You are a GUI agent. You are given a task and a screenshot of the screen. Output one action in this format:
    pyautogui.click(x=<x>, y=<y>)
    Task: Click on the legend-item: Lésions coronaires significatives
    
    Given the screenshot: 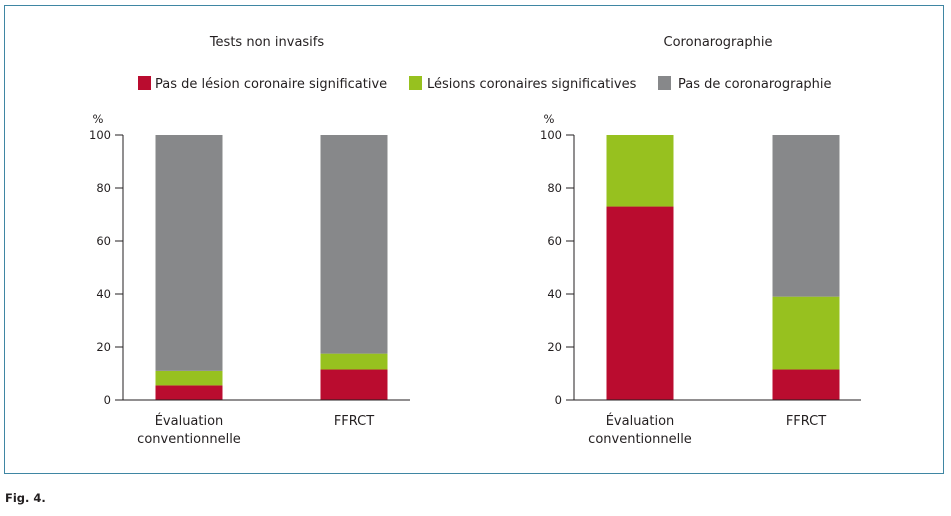 What is the action you would take?
    pyautogui.click(x=523, y=84)
    